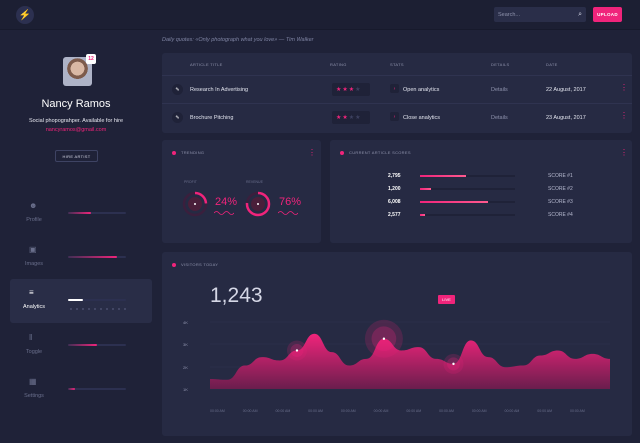  What do you see at coordinates (394, 176) in the screenshot?
I see `score-value: 2,795` at bounding box center [394, 176].